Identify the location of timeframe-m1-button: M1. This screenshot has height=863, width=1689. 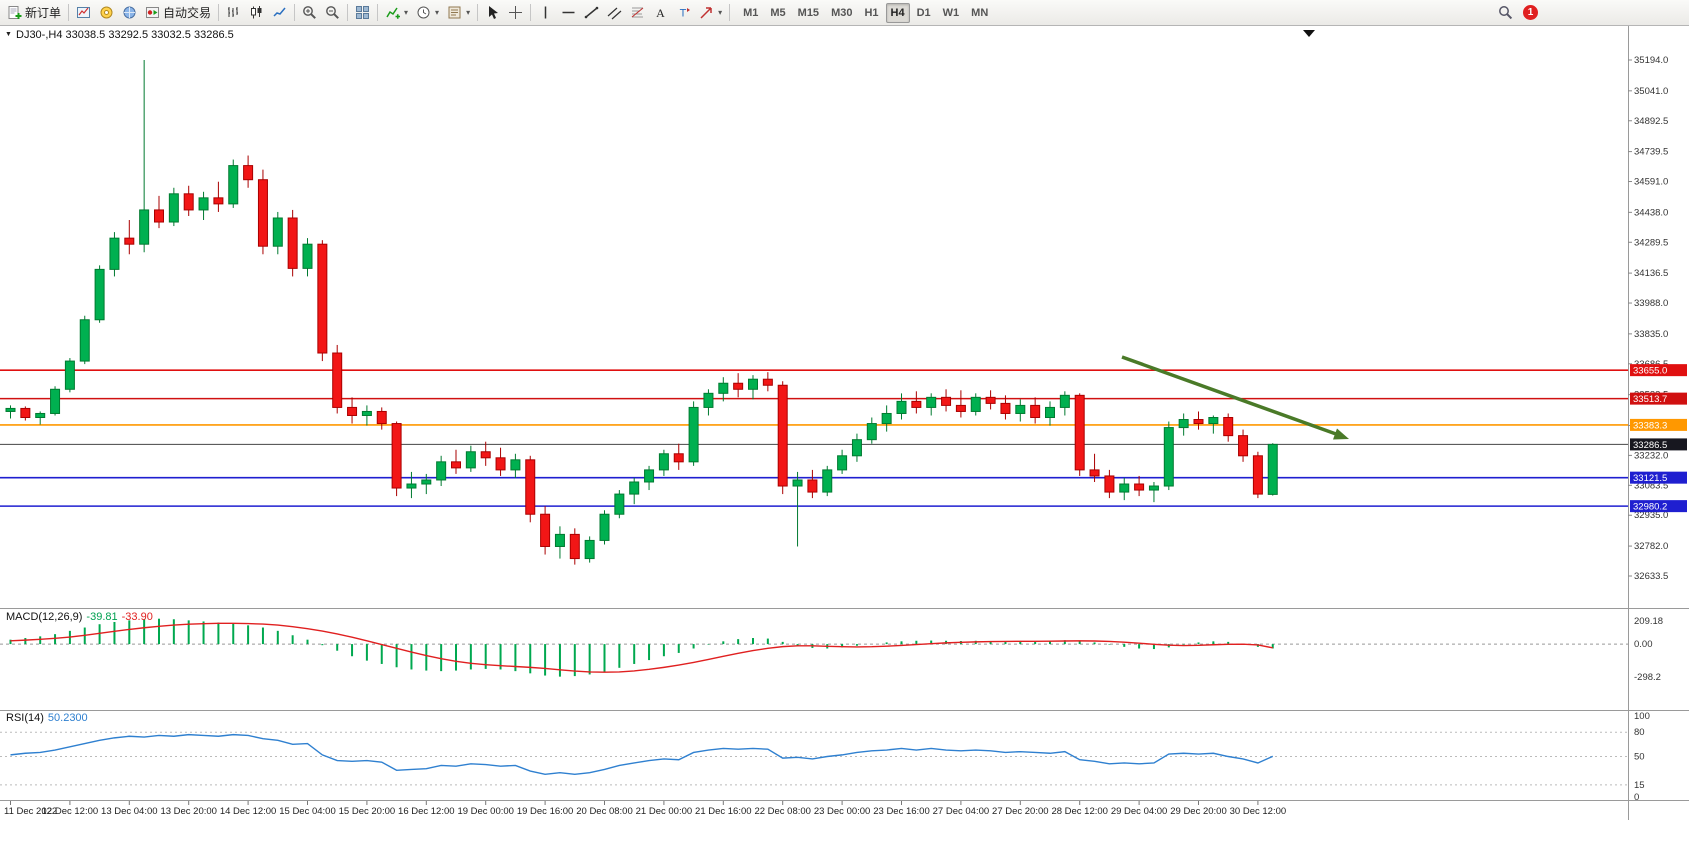
(751, 12).